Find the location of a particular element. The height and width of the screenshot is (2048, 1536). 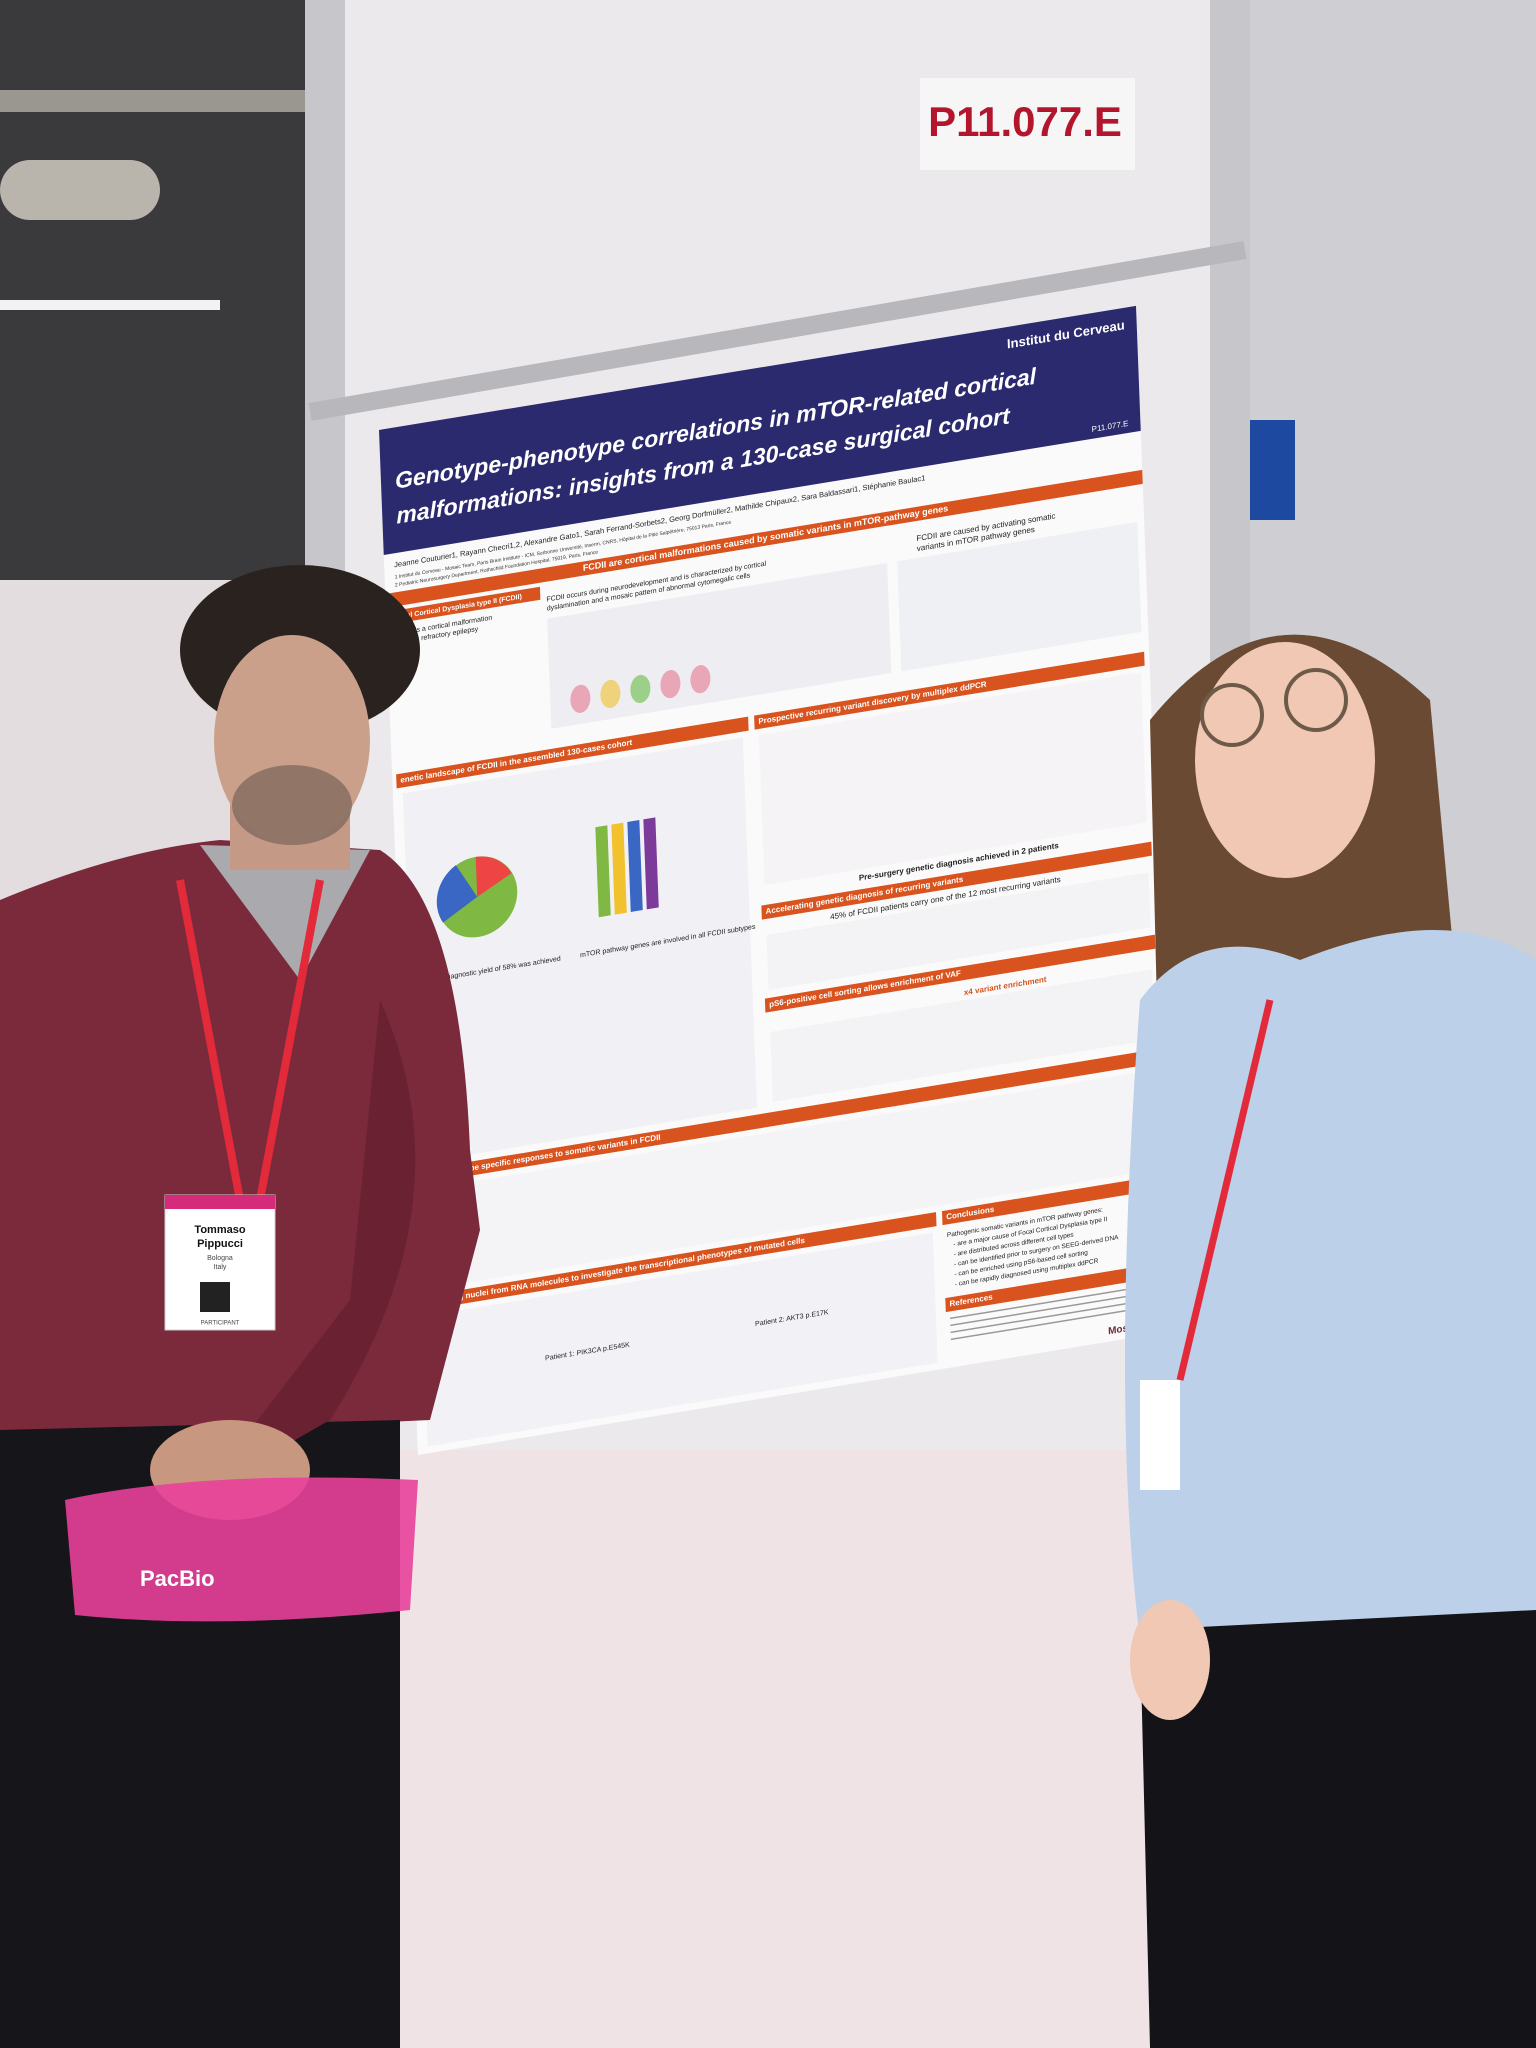

bag is located at coordinates (241, 1549).